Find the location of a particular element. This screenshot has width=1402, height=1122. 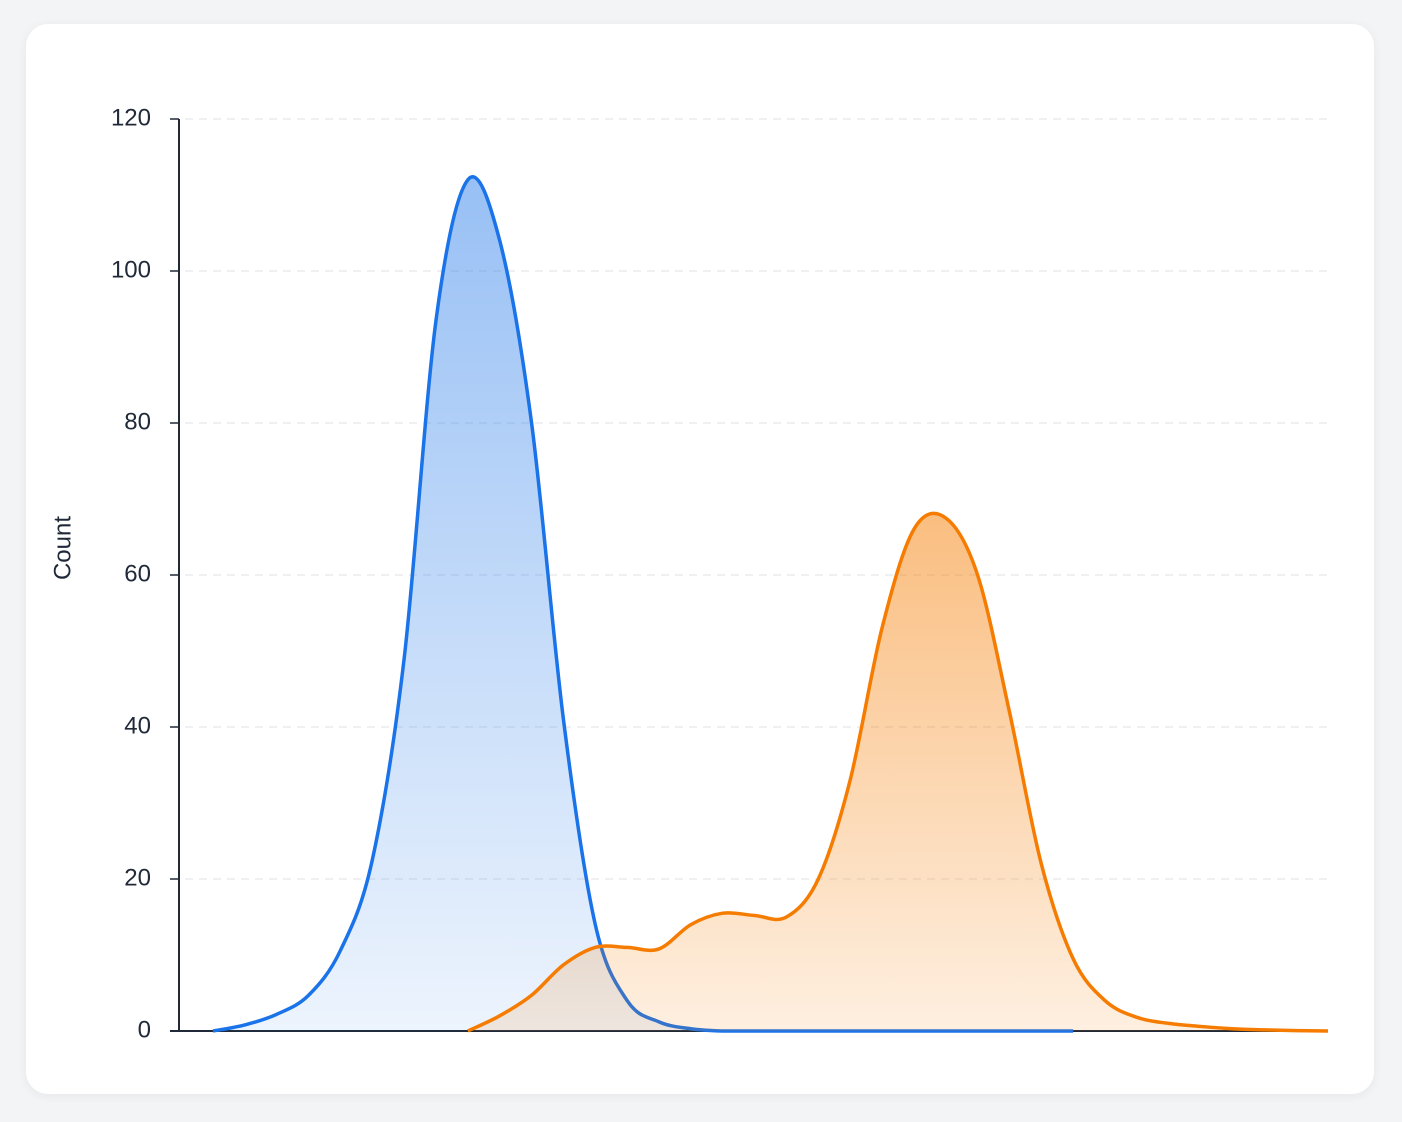

y-axis-label: Count is located at coordinates (62, 548).